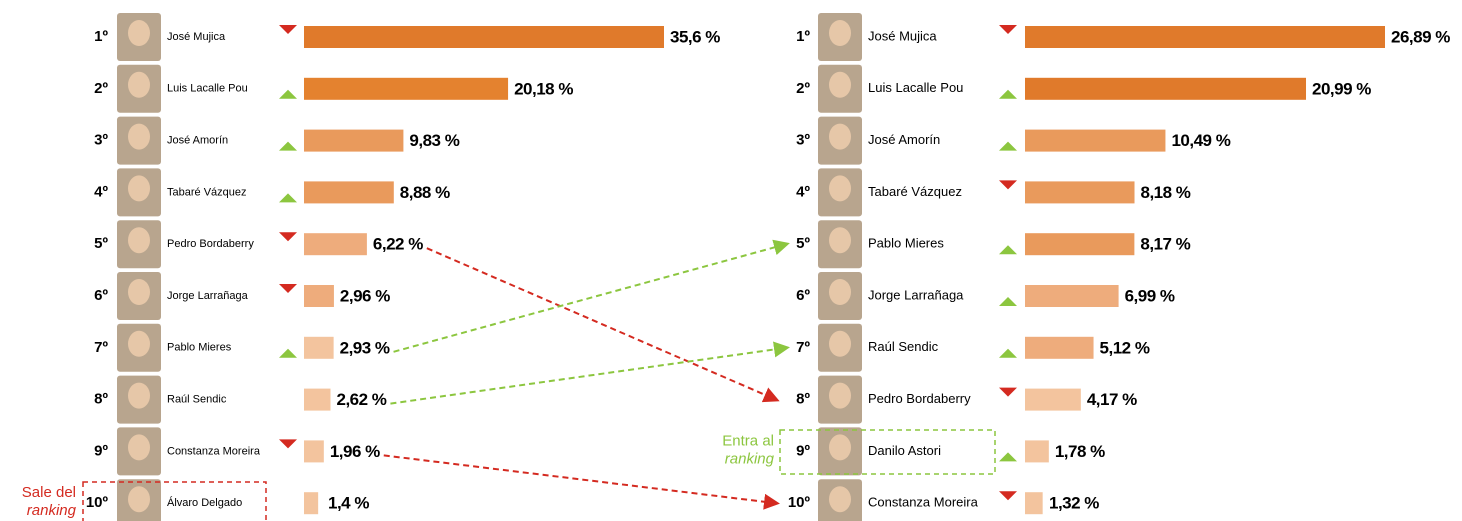 This screenshot has width=1462, height=521. What do you see at coordinates (204, 502) in the screenshot?
I see `candidate-name: Álvaro Delgado` at bounding box center [204, 502].